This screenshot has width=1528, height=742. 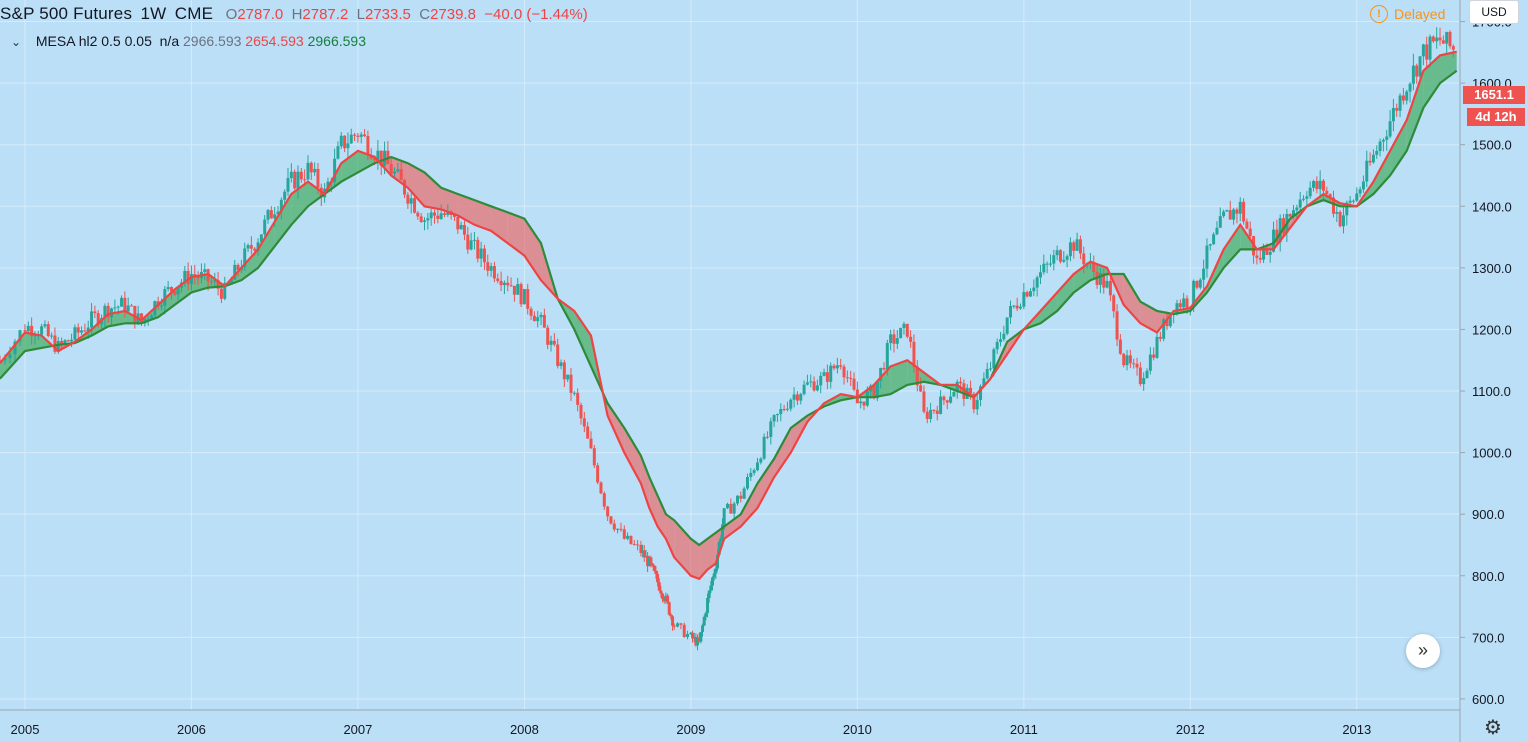 What do you see at coordinates (1492, 145) in the screenshot?
I see `y-tick-label: 1500.0` at bounding box center [1492, 145].